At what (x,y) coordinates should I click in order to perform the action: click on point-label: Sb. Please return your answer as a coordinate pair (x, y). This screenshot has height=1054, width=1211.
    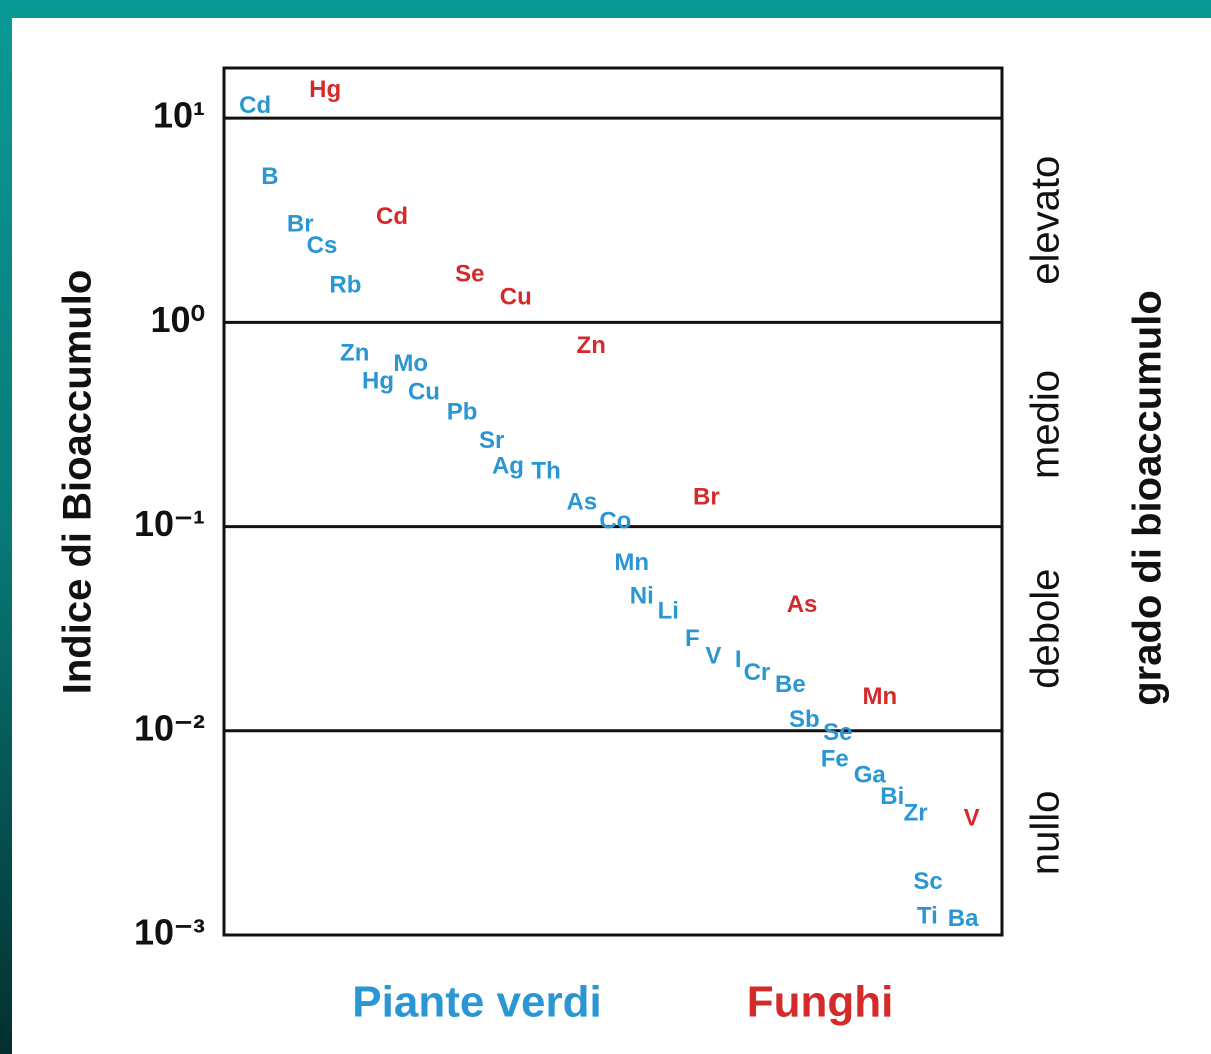
    Looking at the image, I should click on (804, 719).